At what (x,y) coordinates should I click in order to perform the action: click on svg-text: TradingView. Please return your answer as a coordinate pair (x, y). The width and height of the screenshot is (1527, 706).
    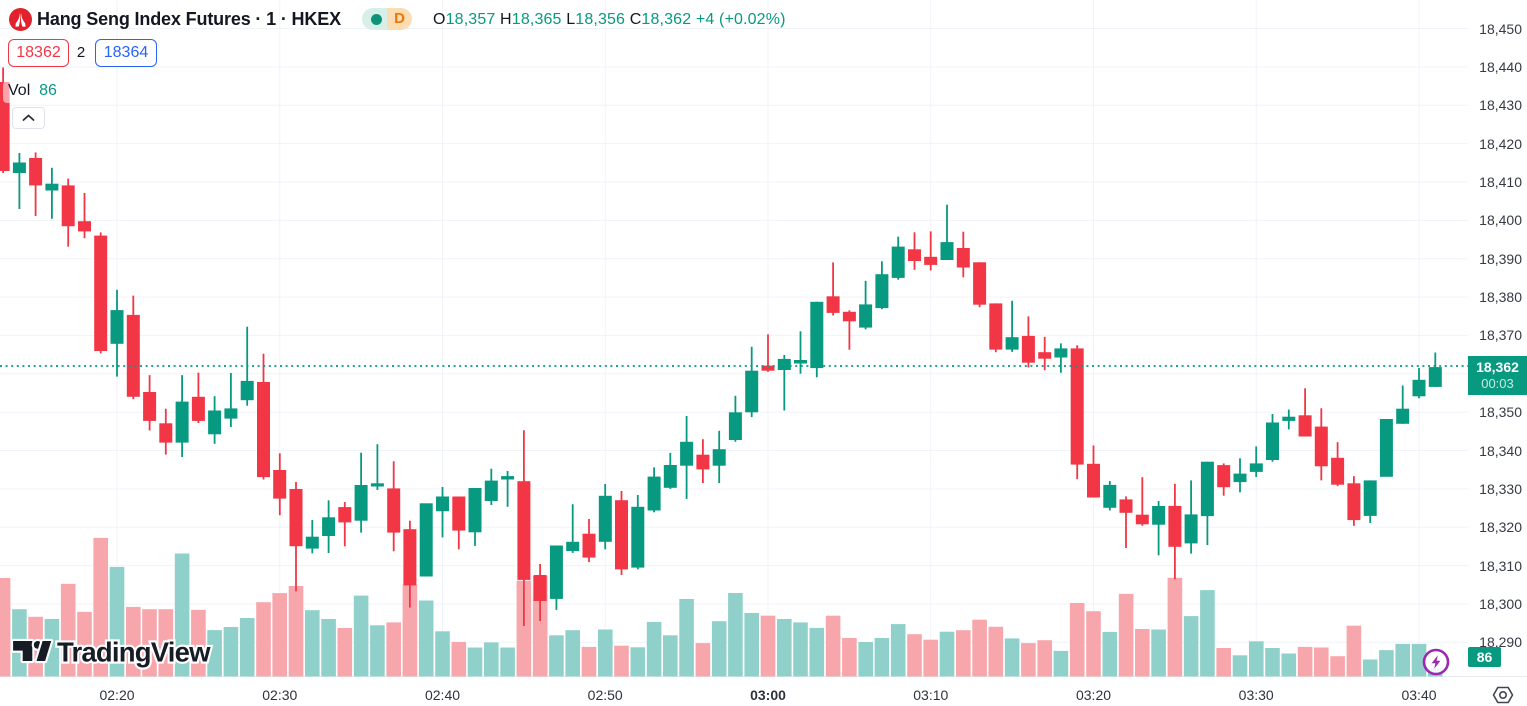
    Looking at the image, I should click on (134, 652).